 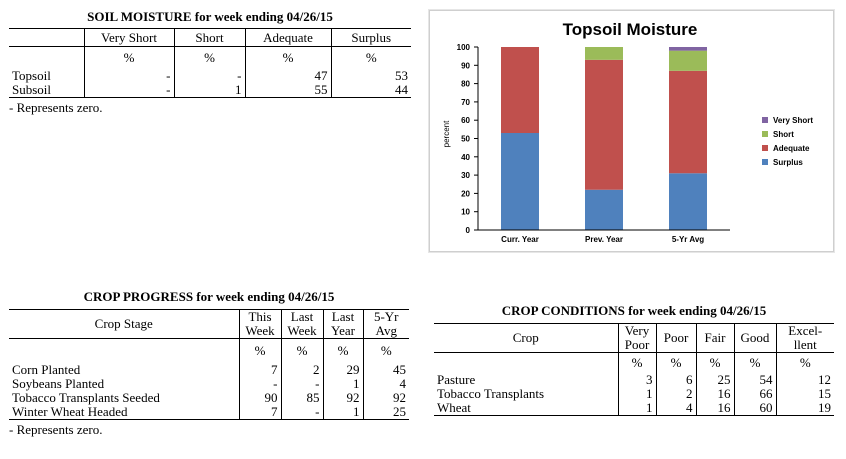 What do you see at coordinates (465, 65) in the screenshot?
I see `y-tick-label: 90` at bounding box center [465, 65].